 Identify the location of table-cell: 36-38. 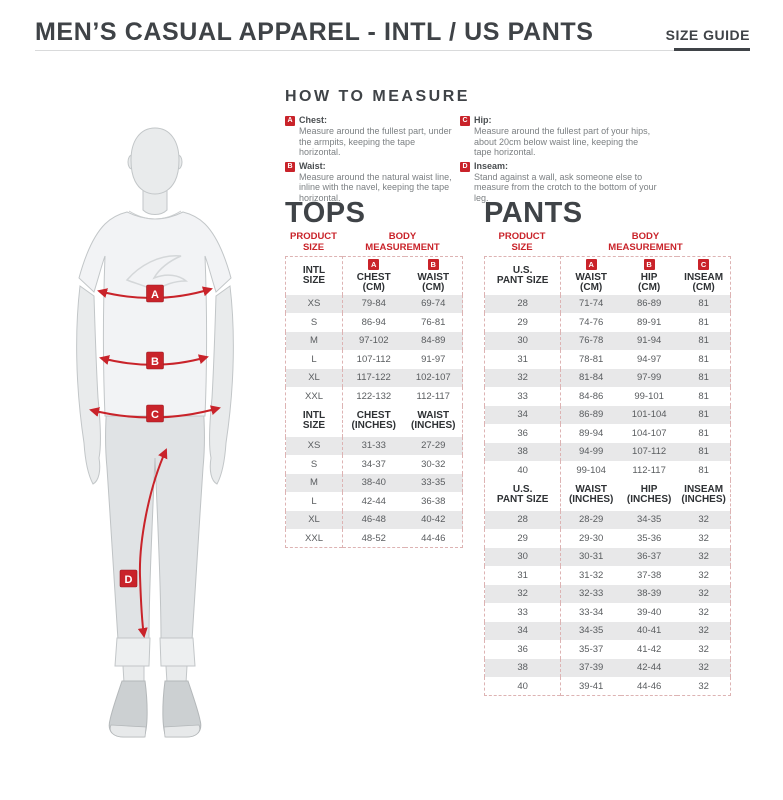
(433, 501).